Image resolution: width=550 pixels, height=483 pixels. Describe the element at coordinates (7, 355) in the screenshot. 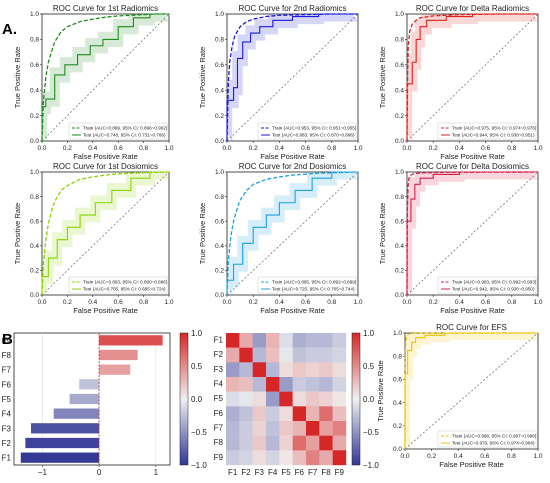

I see `y-tick-label: F8` at that location.